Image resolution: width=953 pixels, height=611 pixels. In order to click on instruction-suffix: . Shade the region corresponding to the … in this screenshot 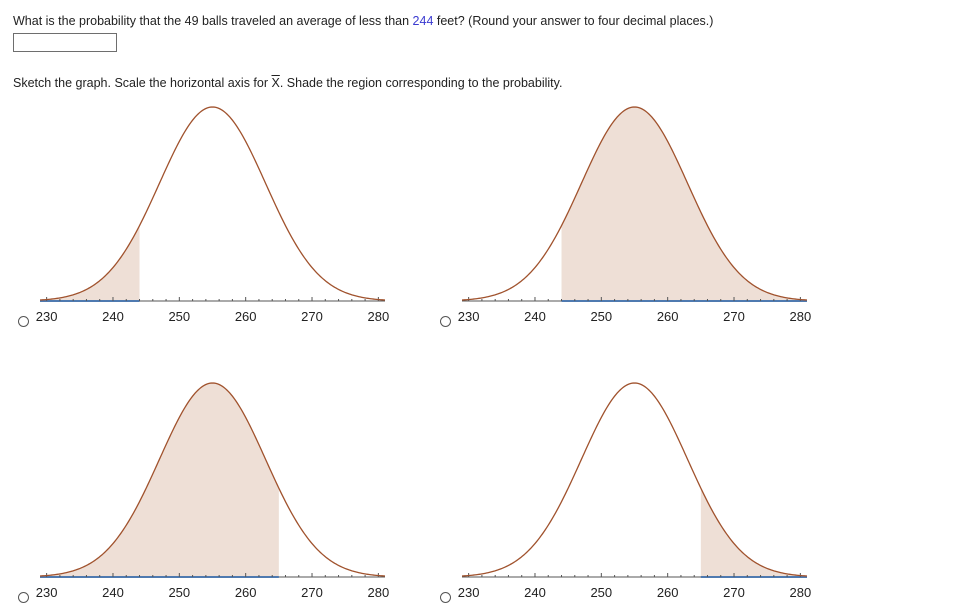, I will do `click(421, 83)`.